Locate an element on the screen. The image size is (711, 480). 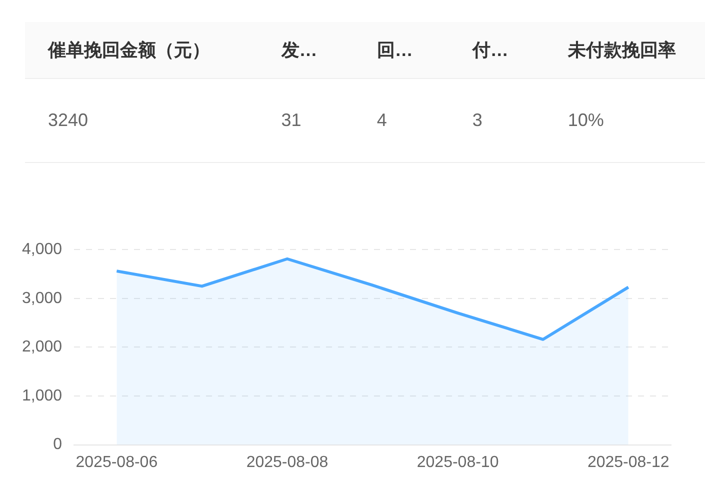
y-tick-label: 1,000 is located at coordinates (42, 395).